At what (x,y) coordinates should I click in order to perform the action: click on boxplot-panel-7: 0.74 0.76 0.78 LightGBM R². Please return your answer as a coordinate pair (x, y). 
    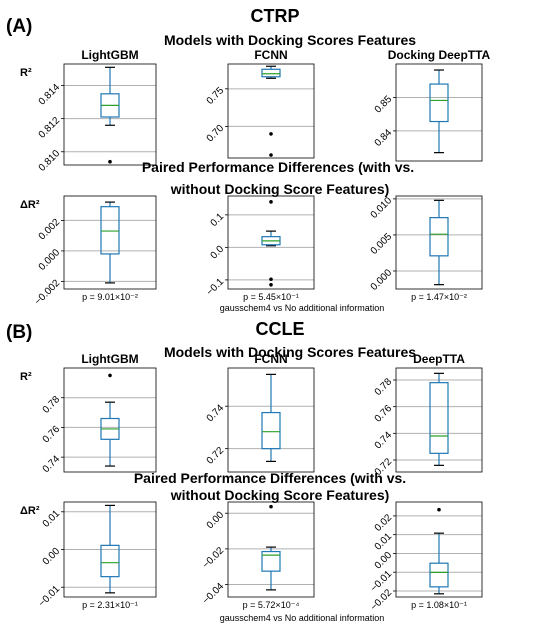
    Looking at the image, I should click on (88, 413).